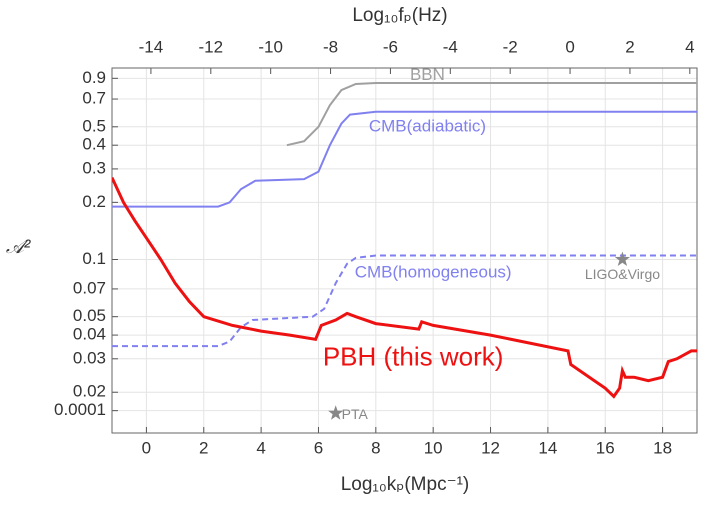  Describe the element at coordinates (355, 414) in the screenshot. I see `point-label: PTA` at that location.